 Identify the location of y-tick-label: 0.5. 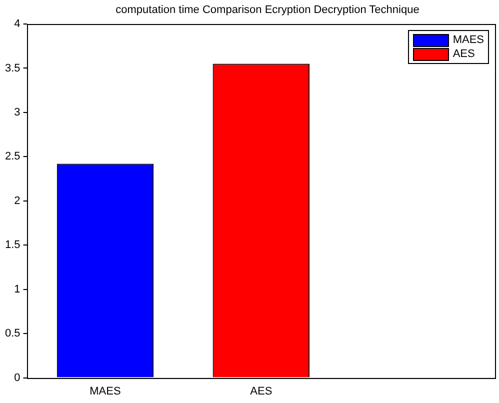
(12, 334).